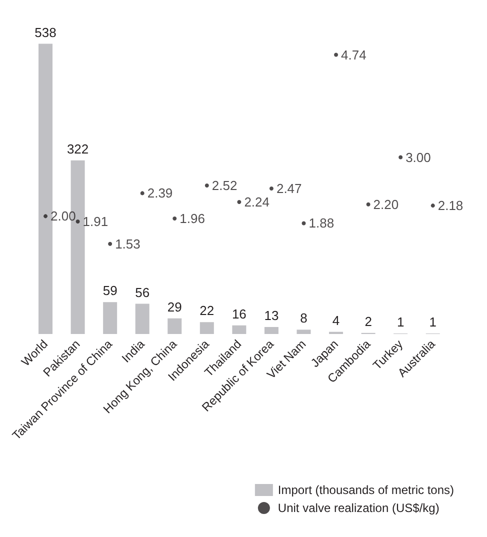 The image size is (487, 537). Describe the element at coordinates (160, 193) in the screenshot. I see `data-label: 2.39` at that location.